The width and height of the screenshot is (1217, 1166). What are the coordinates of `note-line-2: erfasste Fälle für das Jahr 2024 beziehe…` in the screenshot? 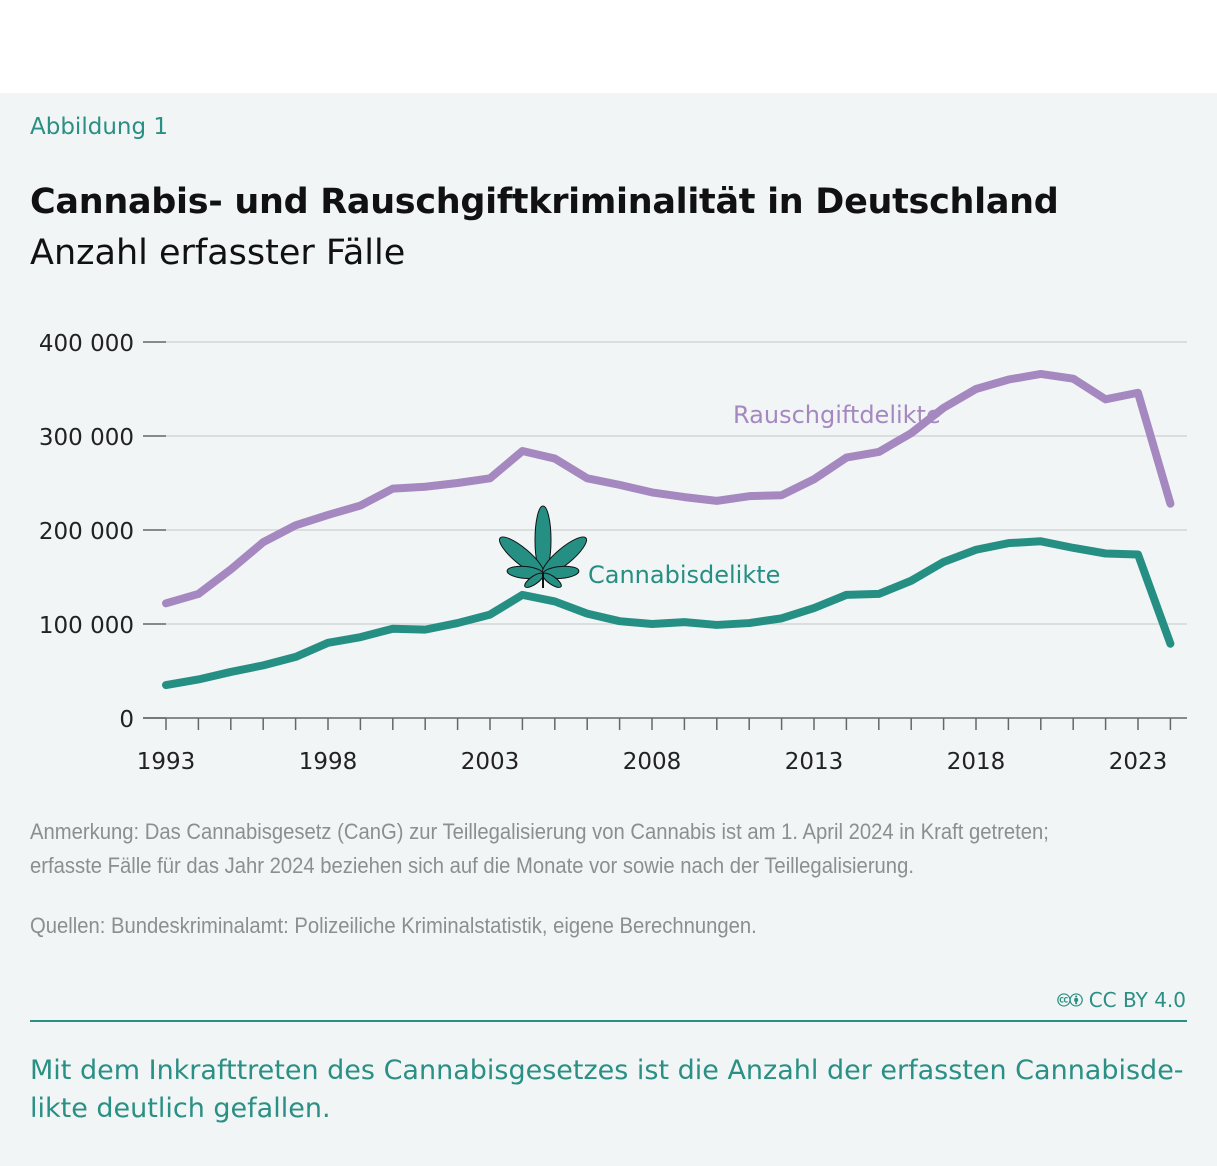 It's located at (472, 865).